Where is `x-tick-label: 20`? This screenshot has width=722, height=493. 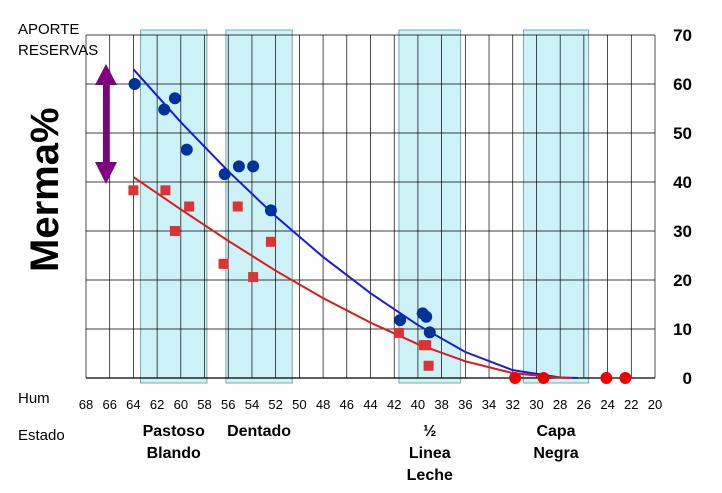 x-tick-label: 20 is located at coordinates (655, 404).